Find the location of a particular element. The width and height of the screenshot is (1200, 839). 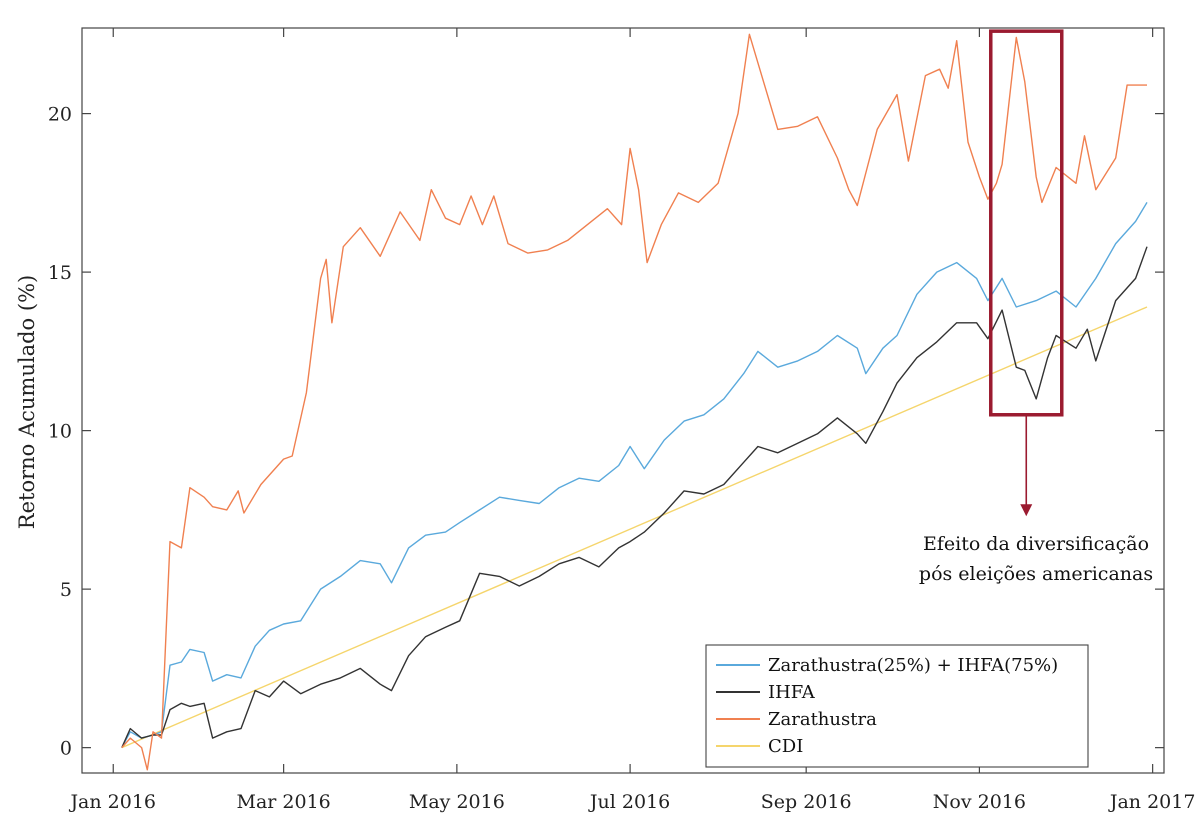

legend-label: Zarathustra is located at coordinates (822, 719).